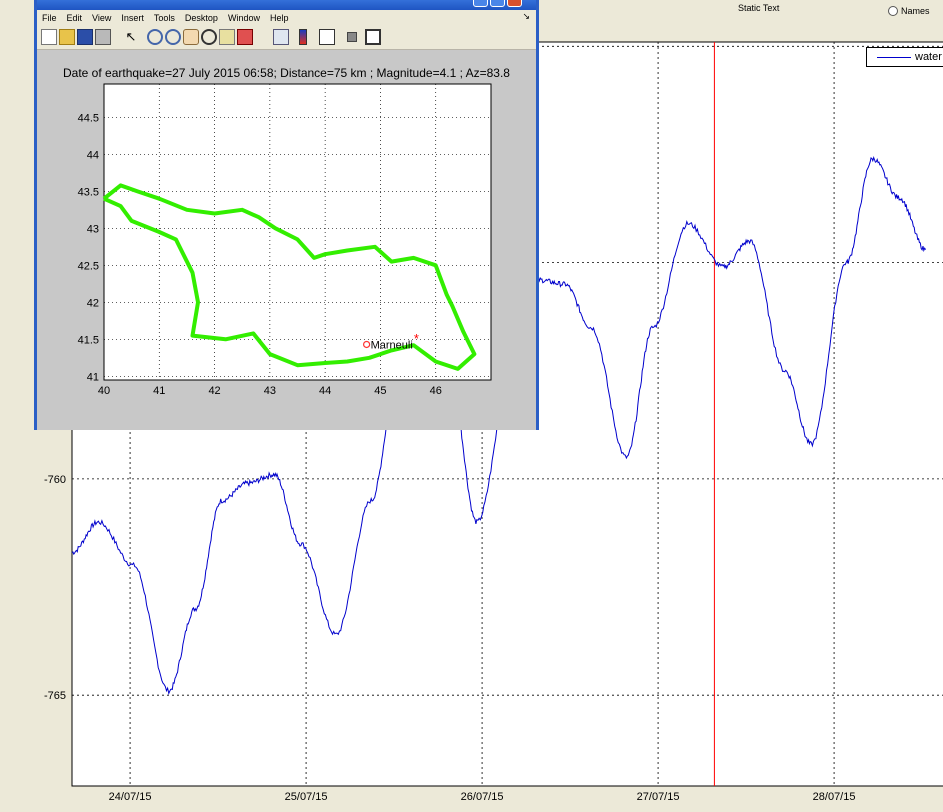 The height and width of the screenshot is (812, 943). What do you see at coordinates (327, 37) in the screenshot?
I see `legend-icon` at bounding box center [327, 37].